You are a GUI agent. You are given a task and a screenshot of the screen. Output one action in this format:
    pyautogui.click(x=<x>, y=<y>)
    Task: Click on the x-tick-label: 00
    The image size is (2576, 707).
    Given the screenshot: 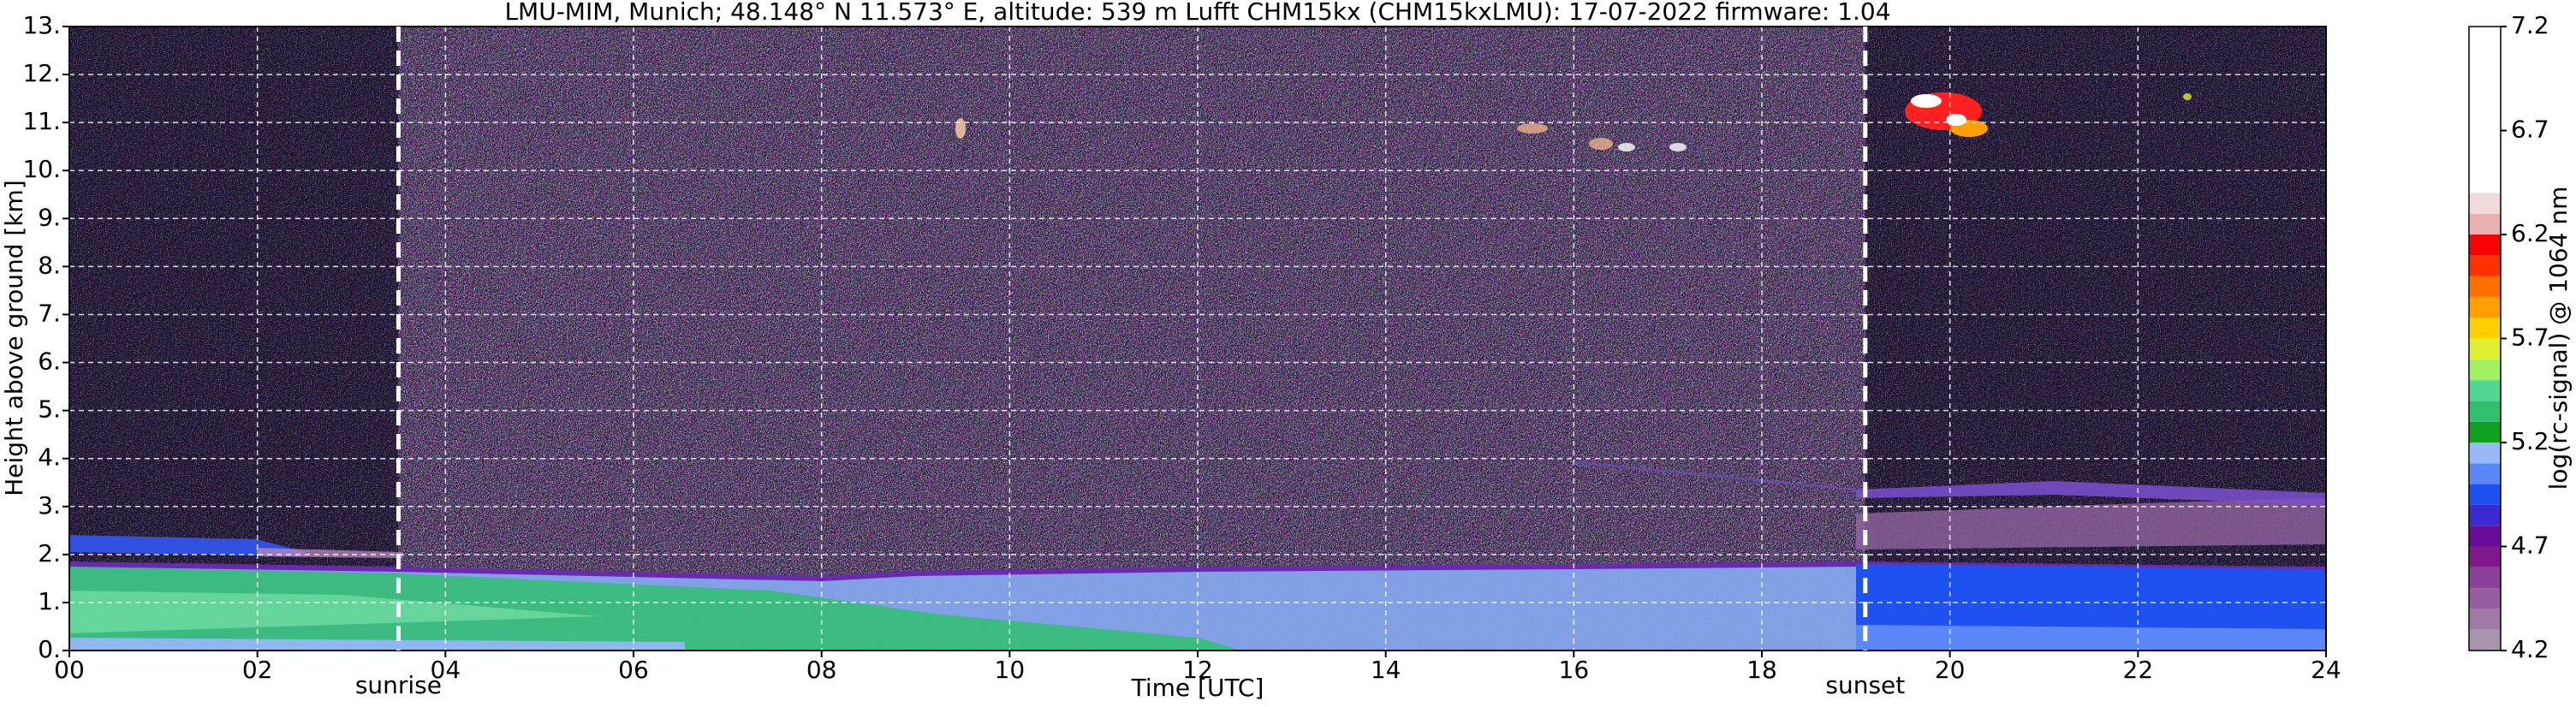 What is the action you would take?
    pyautogui.click(x=70, y=670)
    